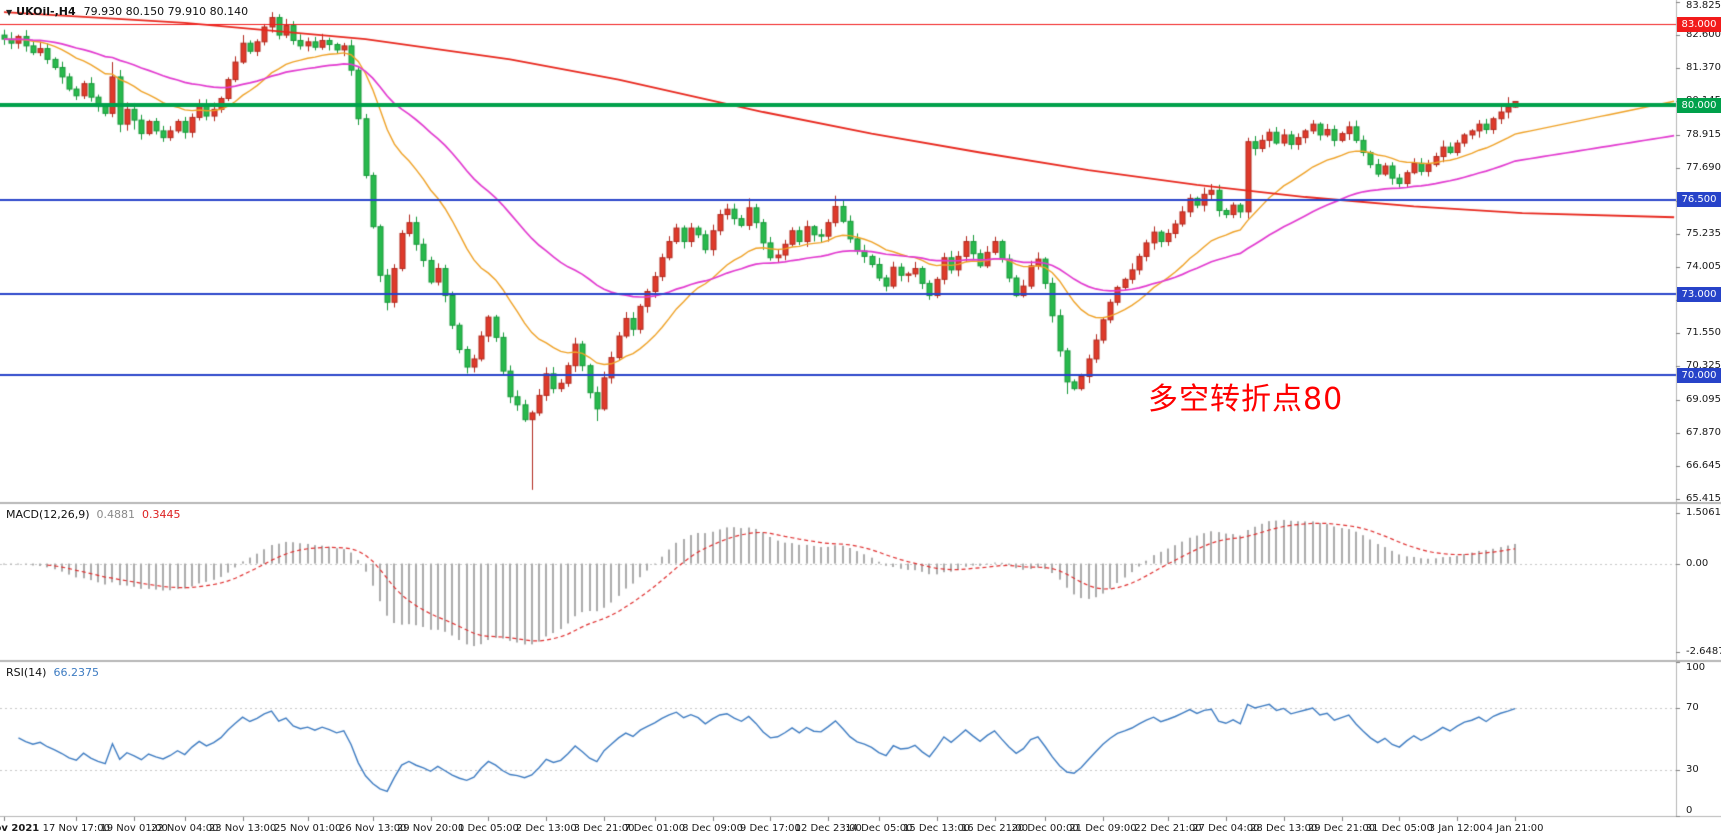 This screenshot has width=1721, height=839. What do you see at coordinates (1699, 200) in the screenshot?
I see `price-line-badge: 76.500` at bounding box center [1699, 200].